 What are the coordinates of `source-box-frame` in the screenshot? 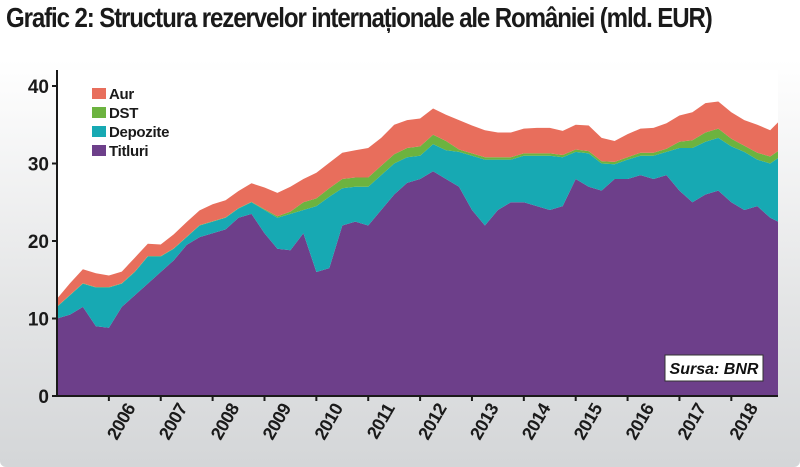 It's located at (714, 368).